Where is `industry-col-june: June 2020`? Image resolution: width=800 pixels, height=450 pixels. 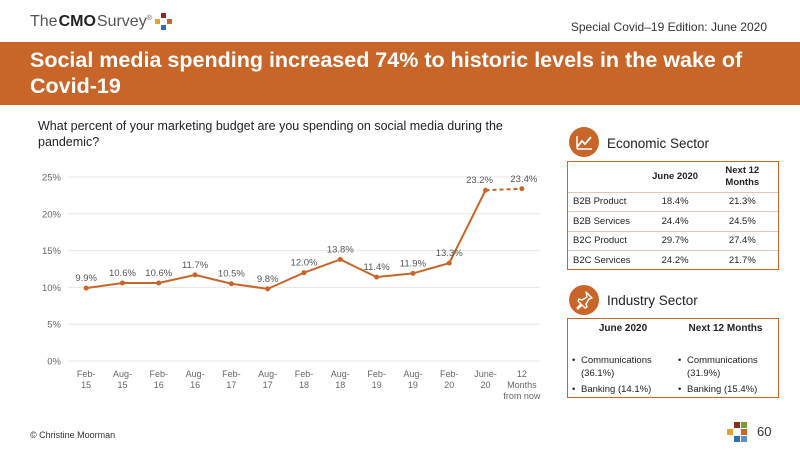 industry-col-june: June 2020 is located at coordinates (623, 328).